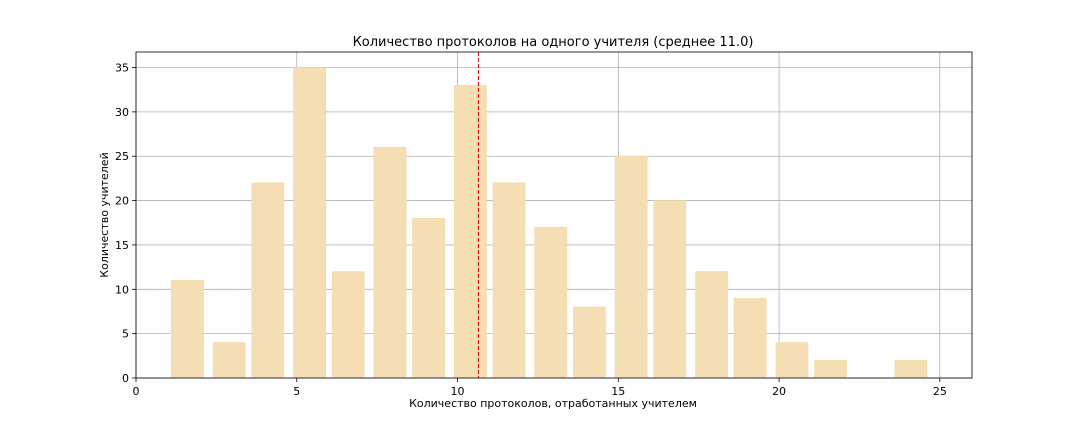  What do you see at coordinates (618, 391) in the screenshot?
I see `x-tick-label: 15` at bounding box center [618, 391].